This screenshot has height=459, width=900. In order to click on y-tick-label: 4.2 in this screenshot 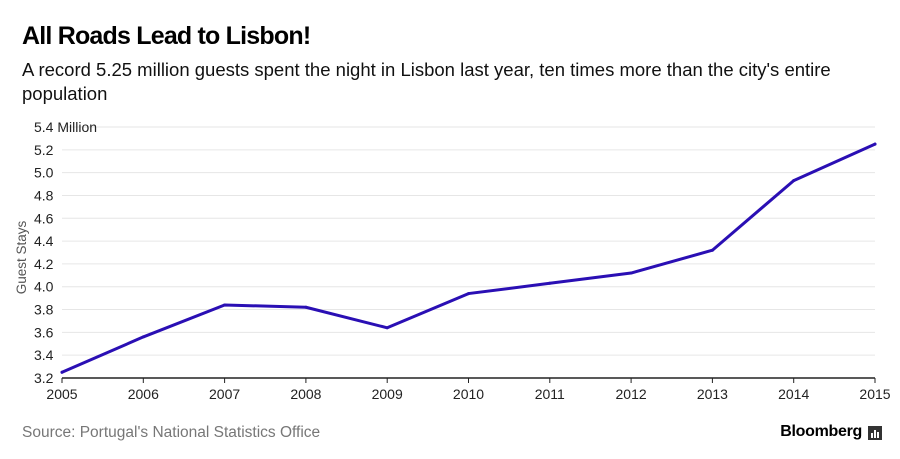, I will do `click(44, 264)`.